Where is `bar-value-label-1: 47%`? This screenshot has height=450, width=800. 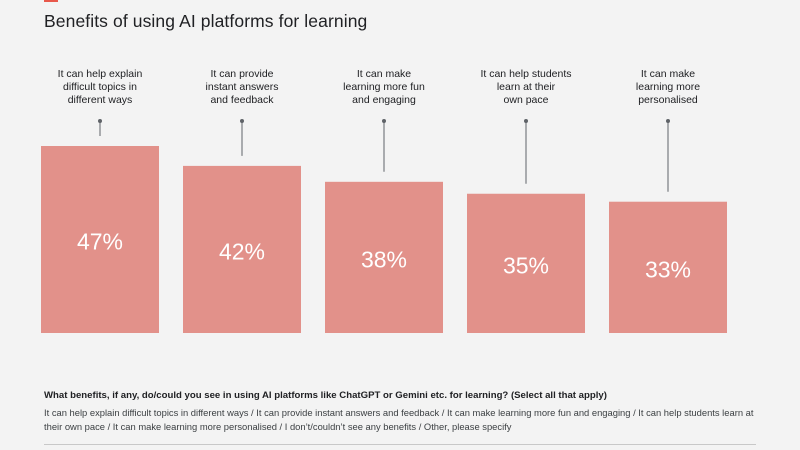
bar-value-label-1: 47% is located at coordinates (100, 242).